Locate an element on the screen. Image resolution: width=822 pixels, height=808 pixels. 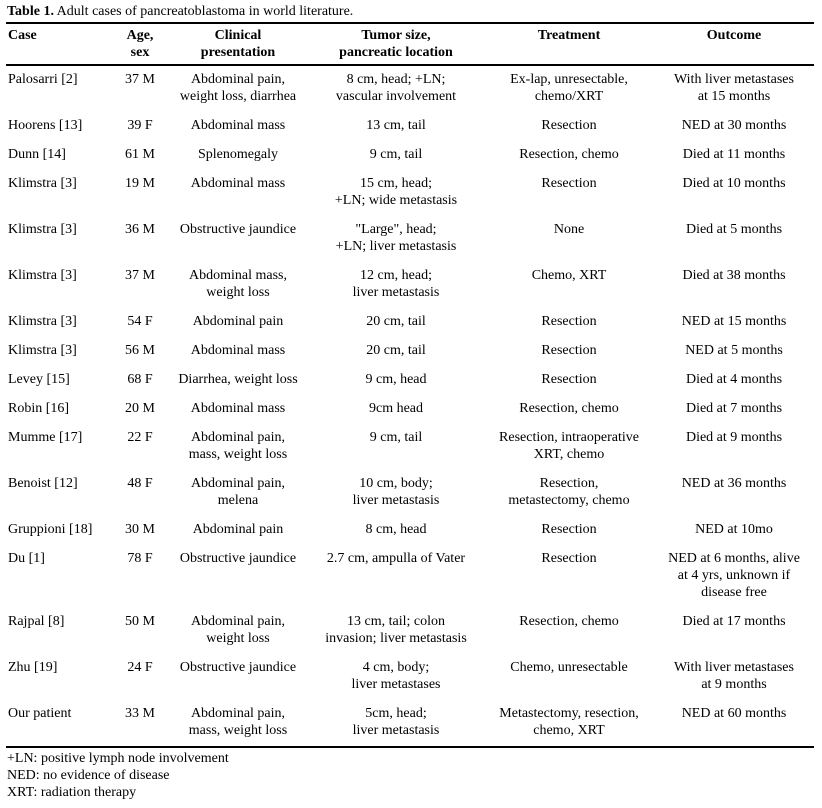
cell-outcome: Died at 38 months is located at coordinates (734, 275).